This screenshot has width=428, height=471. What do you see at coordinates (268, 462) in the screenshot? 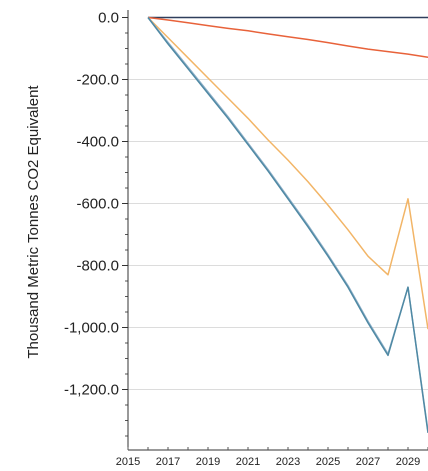
I see `x-tick-labels: 2015 2017 2019 2021 2023 2025 2027 2029` at bounding box center [268, 462].